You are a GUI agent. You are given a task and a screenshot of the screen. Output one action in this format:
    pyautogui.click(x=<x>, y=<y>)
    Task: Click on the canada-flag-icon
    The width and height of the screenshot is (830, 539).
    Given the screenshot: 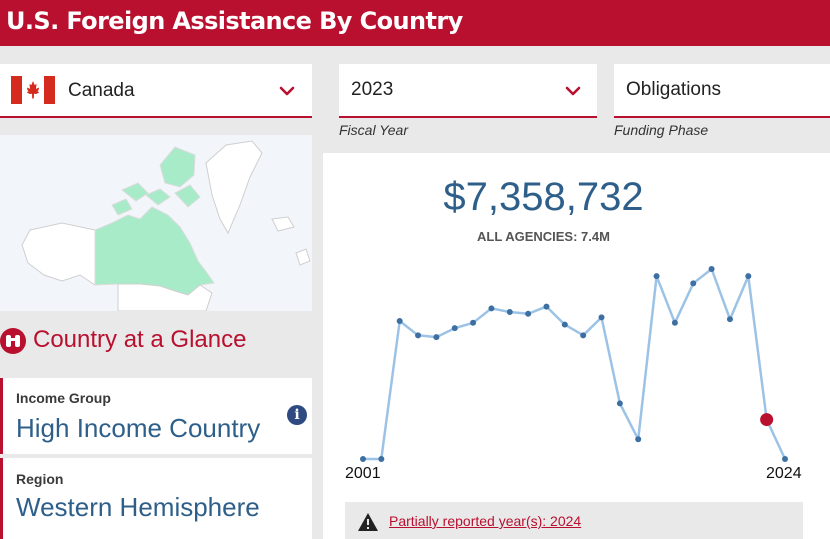 What is the action you would take?
    pyautogui.click(x=33, y=90)
    